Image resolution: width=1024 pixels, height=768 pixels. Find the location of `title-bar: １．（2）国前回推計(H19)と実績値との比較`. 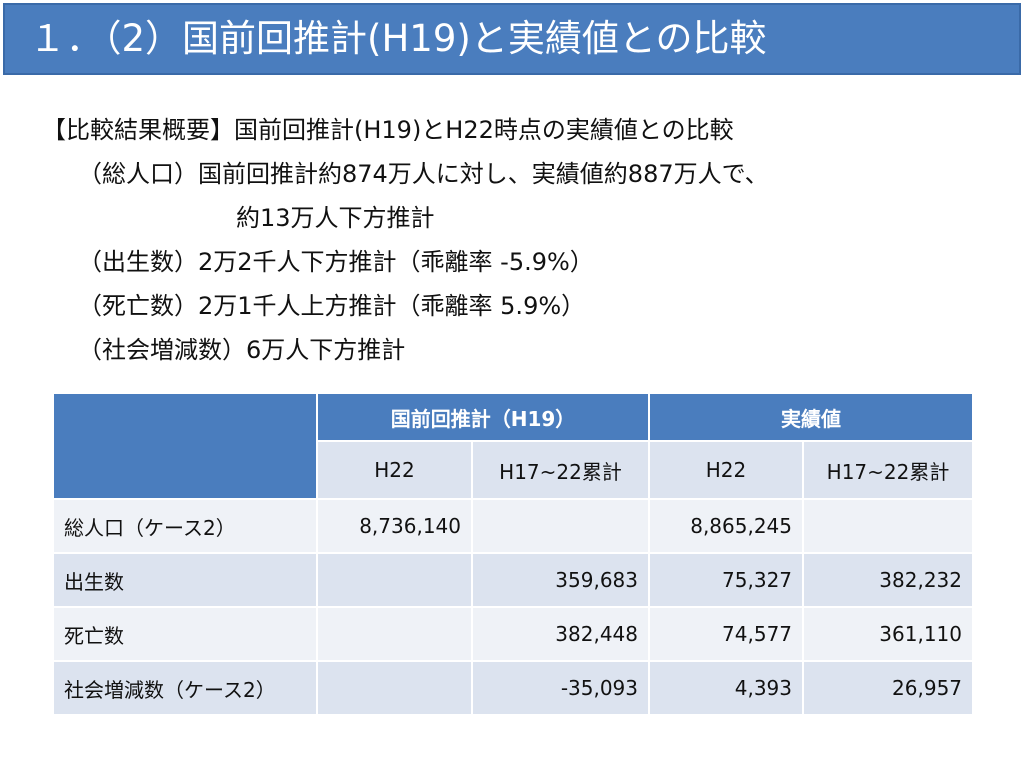

title-bar: １．（2）国前回推計(H19)と実績値との比較 is located at coordinates (512, 39).